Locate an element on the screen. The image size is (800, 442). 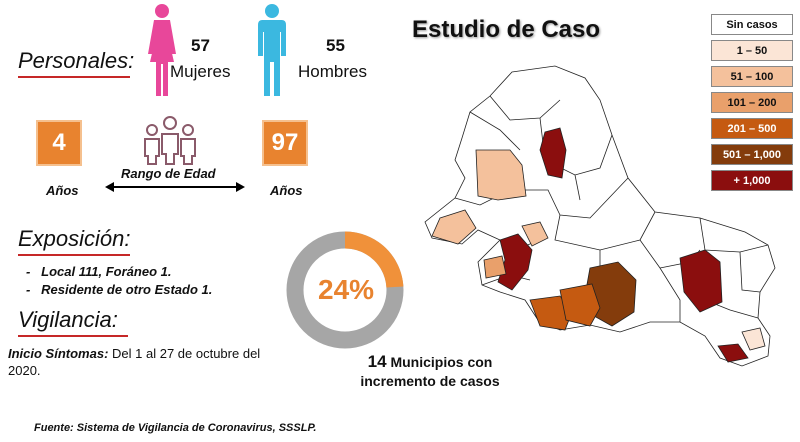
legend-item: Sin casos is located at coordinates (752, 24).